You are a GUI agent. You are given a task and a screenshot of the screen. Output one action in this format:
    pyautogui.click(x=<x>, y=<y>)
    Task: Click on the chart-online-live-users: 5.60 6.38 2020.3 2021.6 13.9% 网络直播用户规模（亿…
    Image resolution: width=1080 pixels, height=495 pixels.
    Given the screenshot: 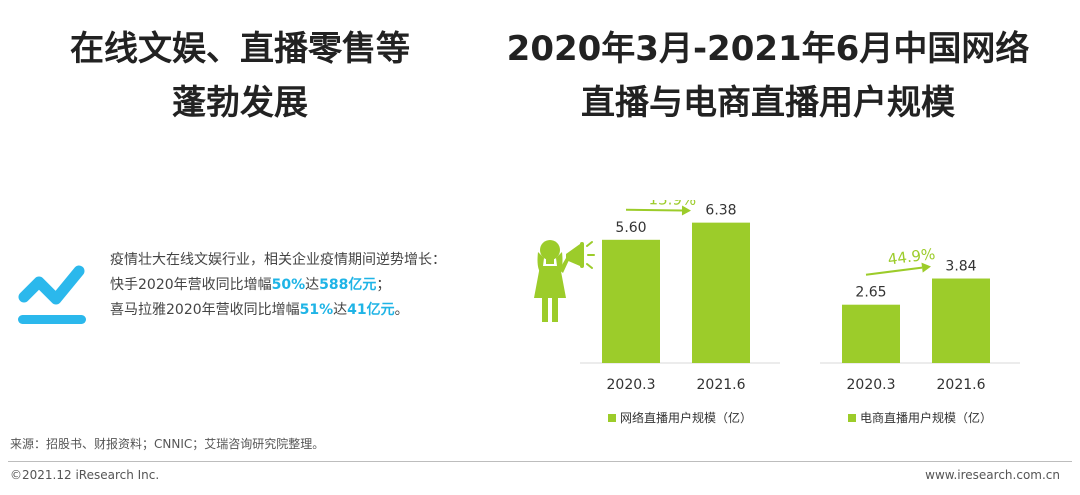 What is the action you would take?
    pyautogui.click(x=680, y=312)
    